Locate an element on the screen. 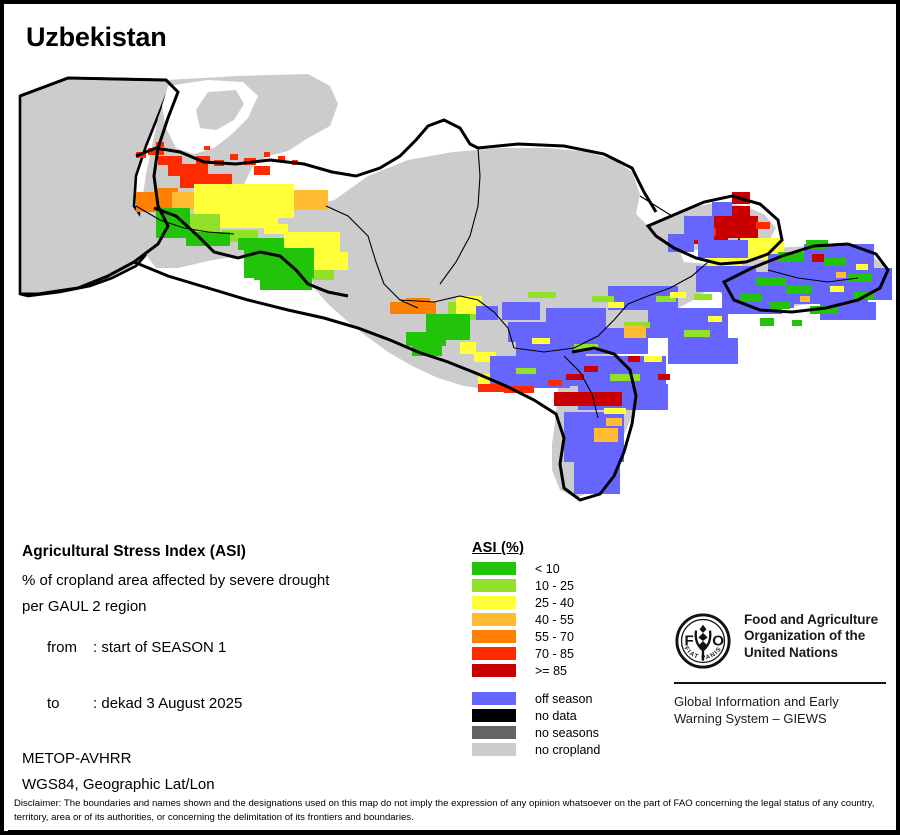 The width and height of the screenshot is (900, 835). svg-text: O is located at coordinates (718, 641).